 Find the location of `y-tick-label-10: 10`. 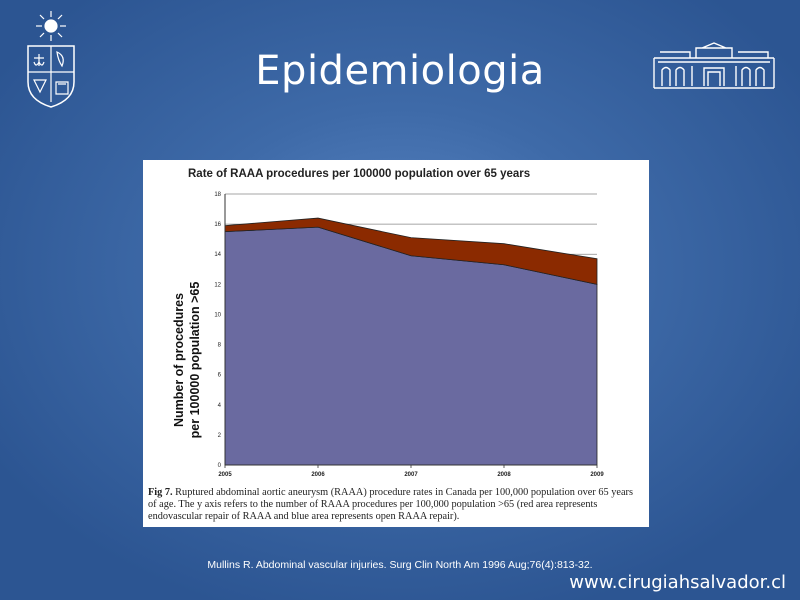

y-tick-label-10: 10 is located at coordinates (217, 315).